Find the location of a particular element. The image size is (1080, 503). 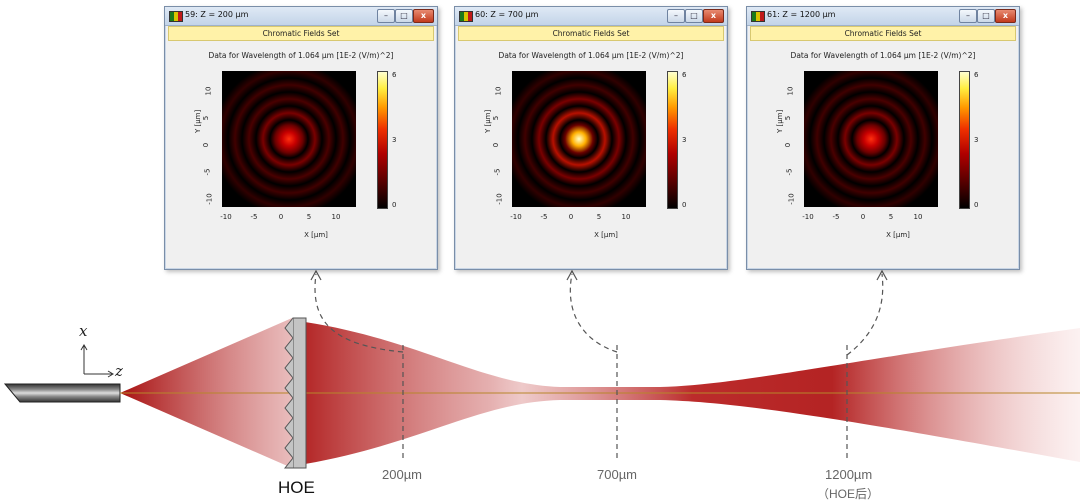

after-hoe-note: （HOE后） is located at coordinates (848, 494).